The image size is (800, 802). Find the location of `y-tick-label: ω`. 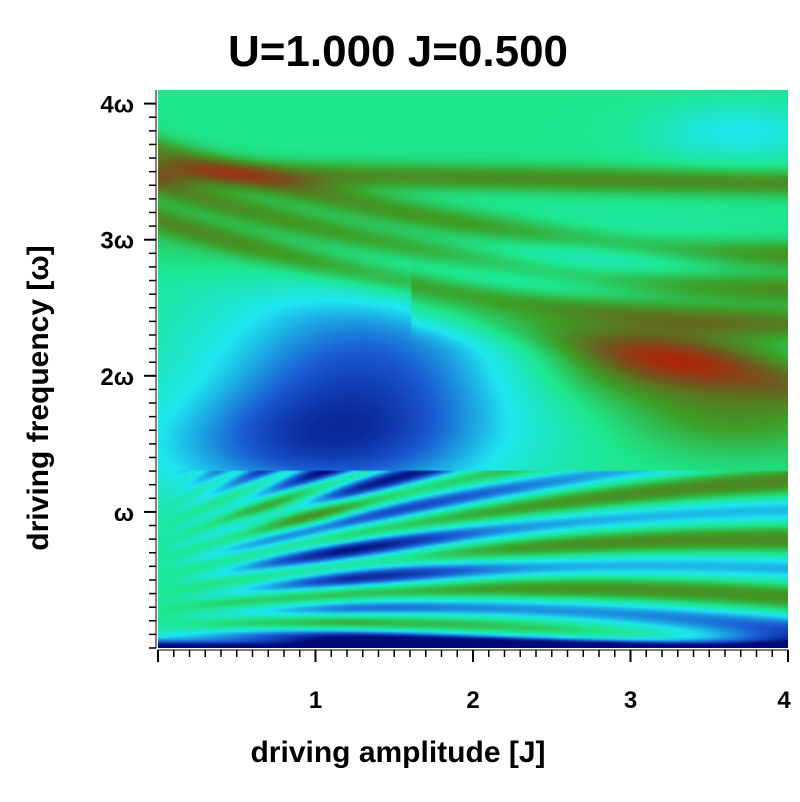

y-tick-label: ω is located at coordinates (124, 513).